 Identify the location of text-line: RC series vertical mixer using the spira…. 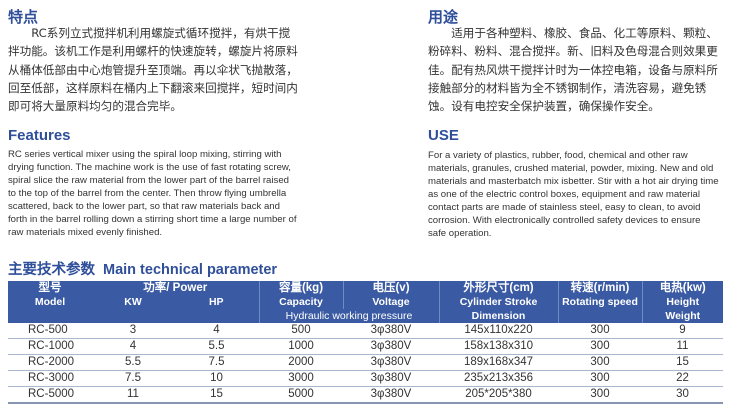
(145, 154).